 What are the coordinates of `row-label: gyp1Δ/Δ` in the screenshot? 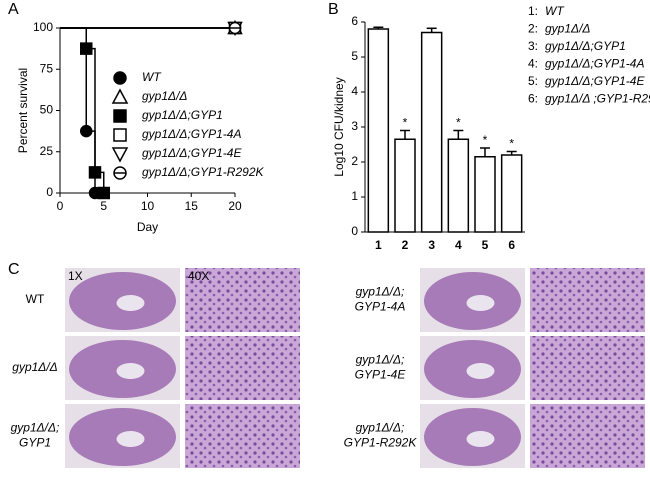 It's located at (34, 367).